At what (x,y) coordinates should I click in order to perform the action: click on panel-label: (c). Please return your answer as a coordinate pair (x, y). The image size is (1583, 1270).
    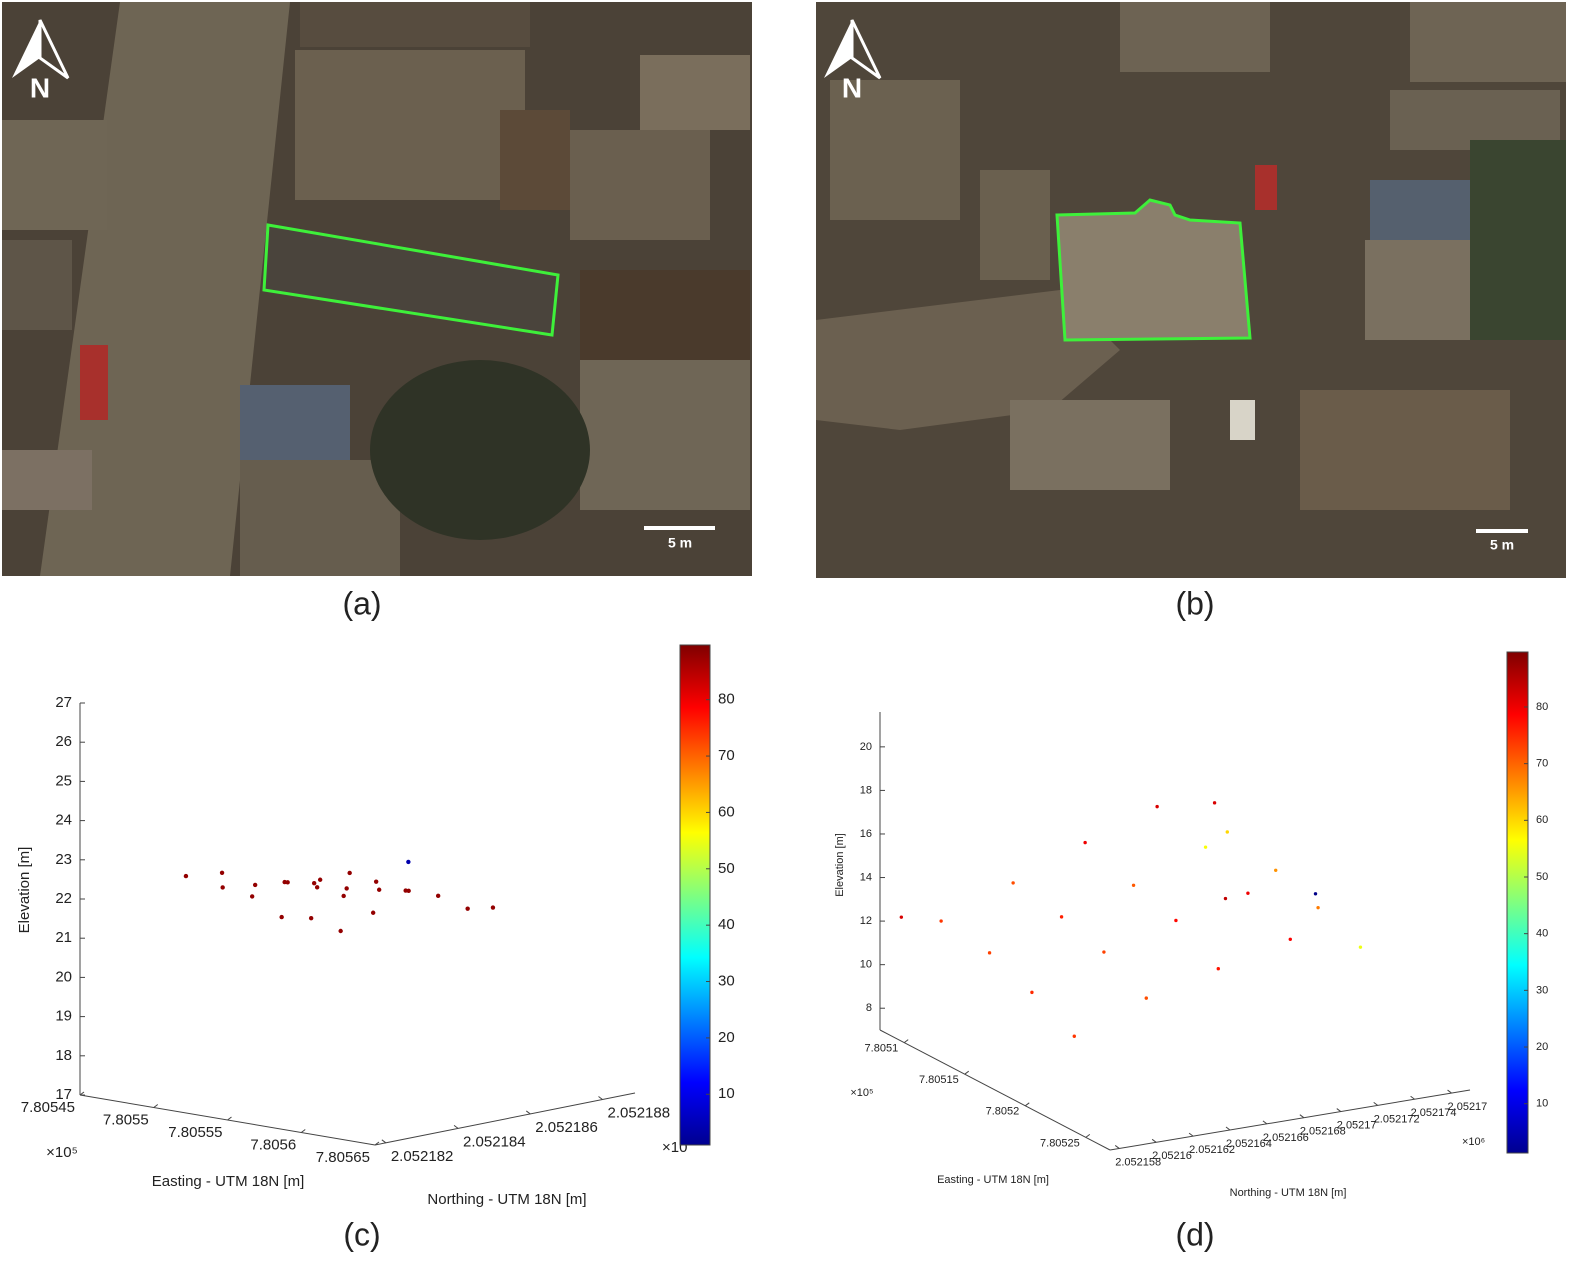
    Looking at the image, I should click on (361, 1234).